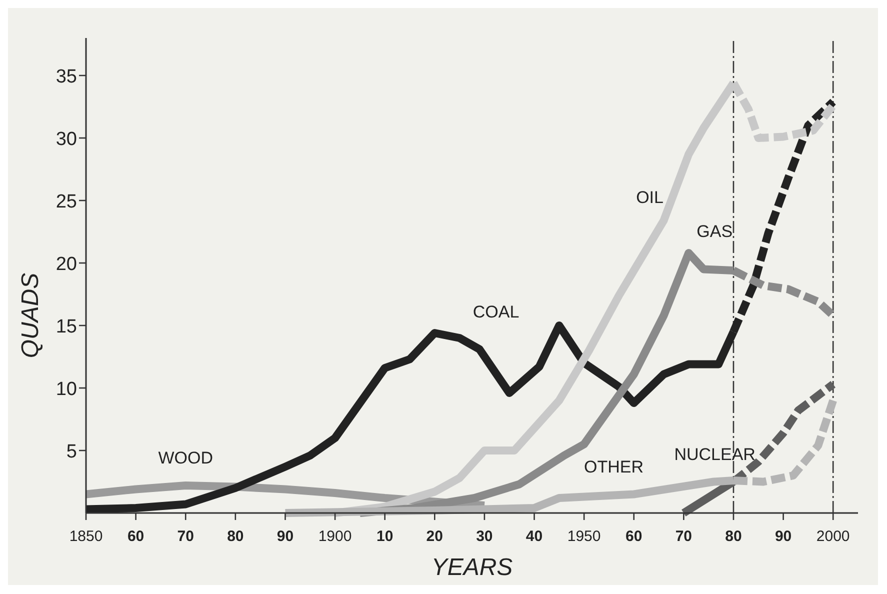  What do you see at coordinates (66, 202) in the screenshot?
I see `y-tick-label: 25` at bounding box center [66, 202].